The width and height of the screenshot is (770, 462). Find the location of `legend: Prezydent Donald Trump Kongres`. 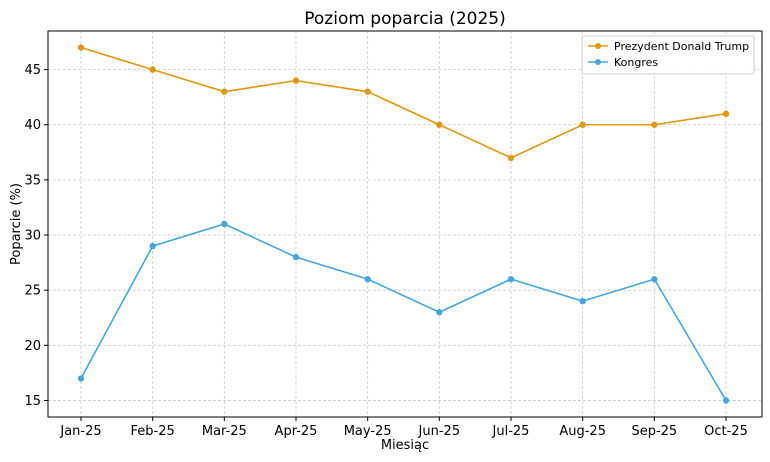

legend: Prezydent Donald Trump Kongres is located at coordinates (668, 55).